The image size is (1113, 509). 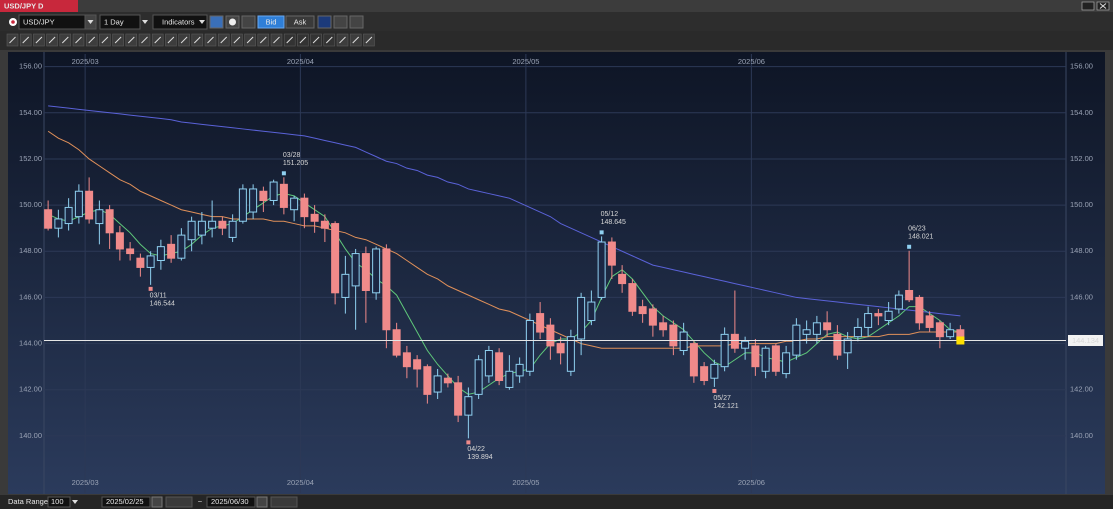 I want to click on start-date-input, so click(x=126, y=502).